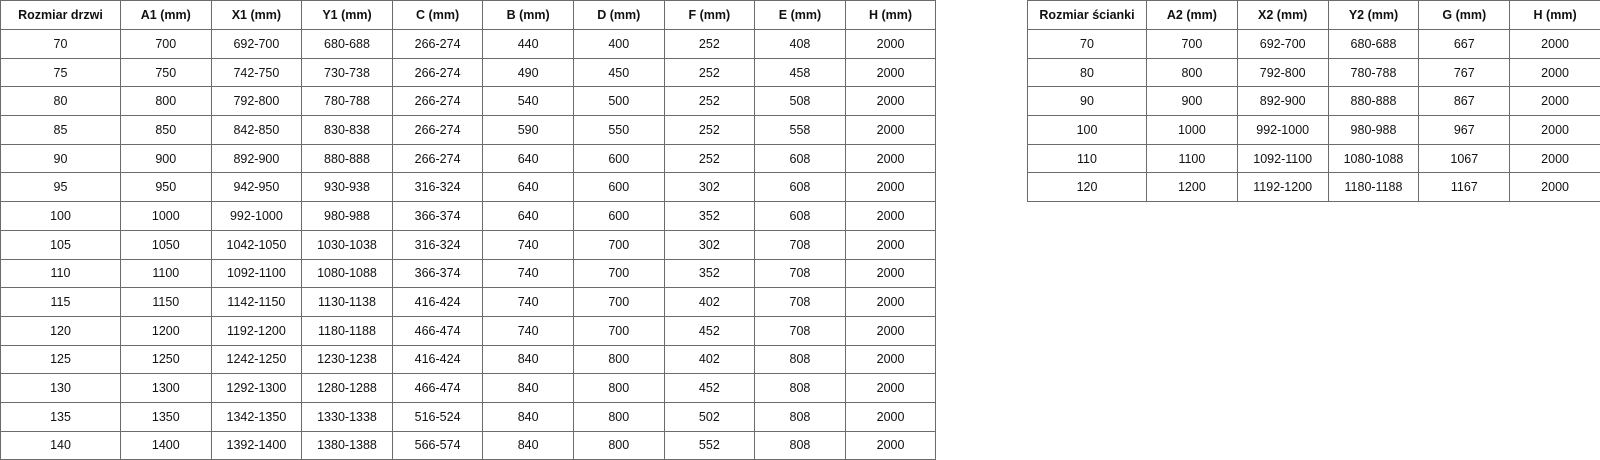  What do you see at coordinates (1282, 101) in the screenshot?
I see `table-cell: 892-900` at bounding box center [1282, 101].